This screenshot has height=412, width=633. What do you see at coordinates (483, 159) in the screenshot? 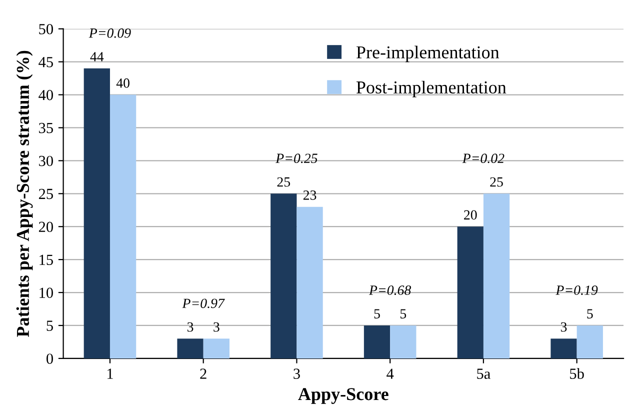
I see `annotation: P=0.02` at bounding box center [483, 159].